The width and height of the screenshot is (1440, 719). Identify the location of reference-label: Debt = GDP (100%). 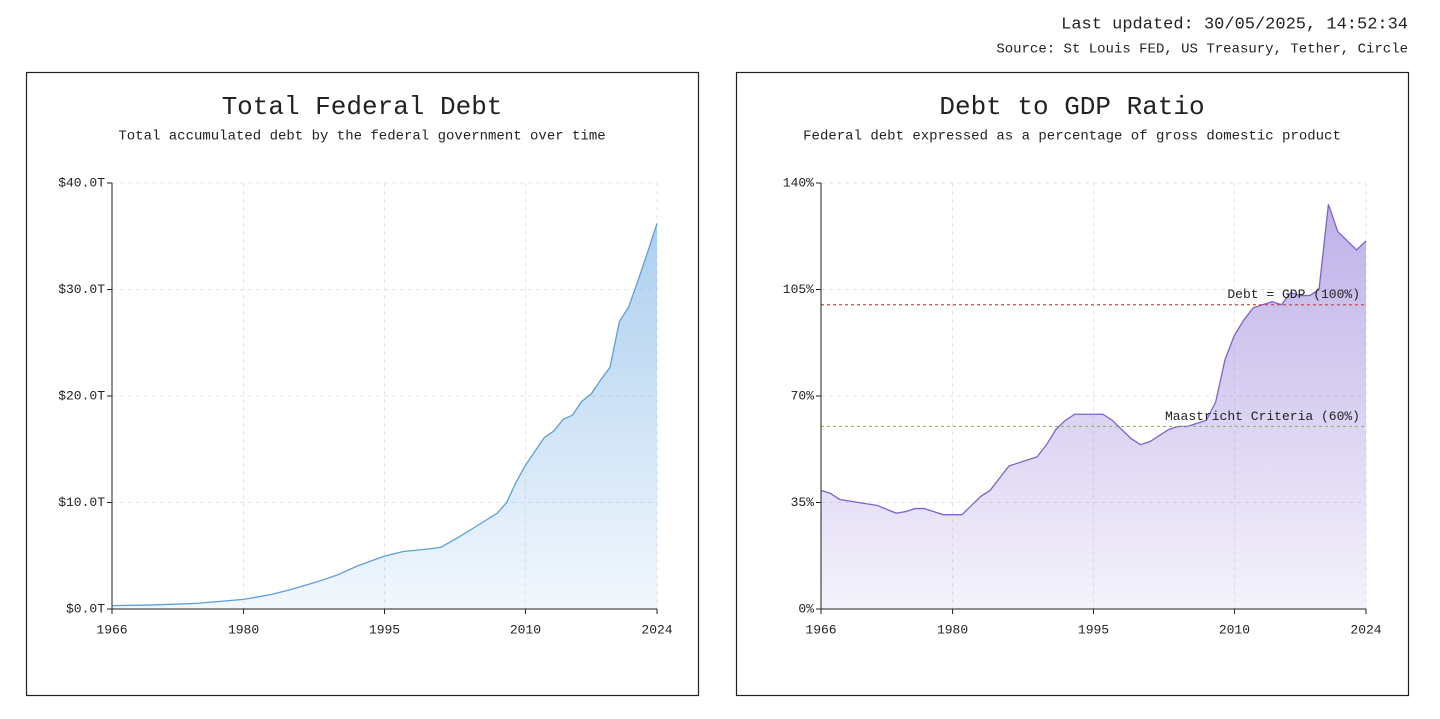
(1293, 294).